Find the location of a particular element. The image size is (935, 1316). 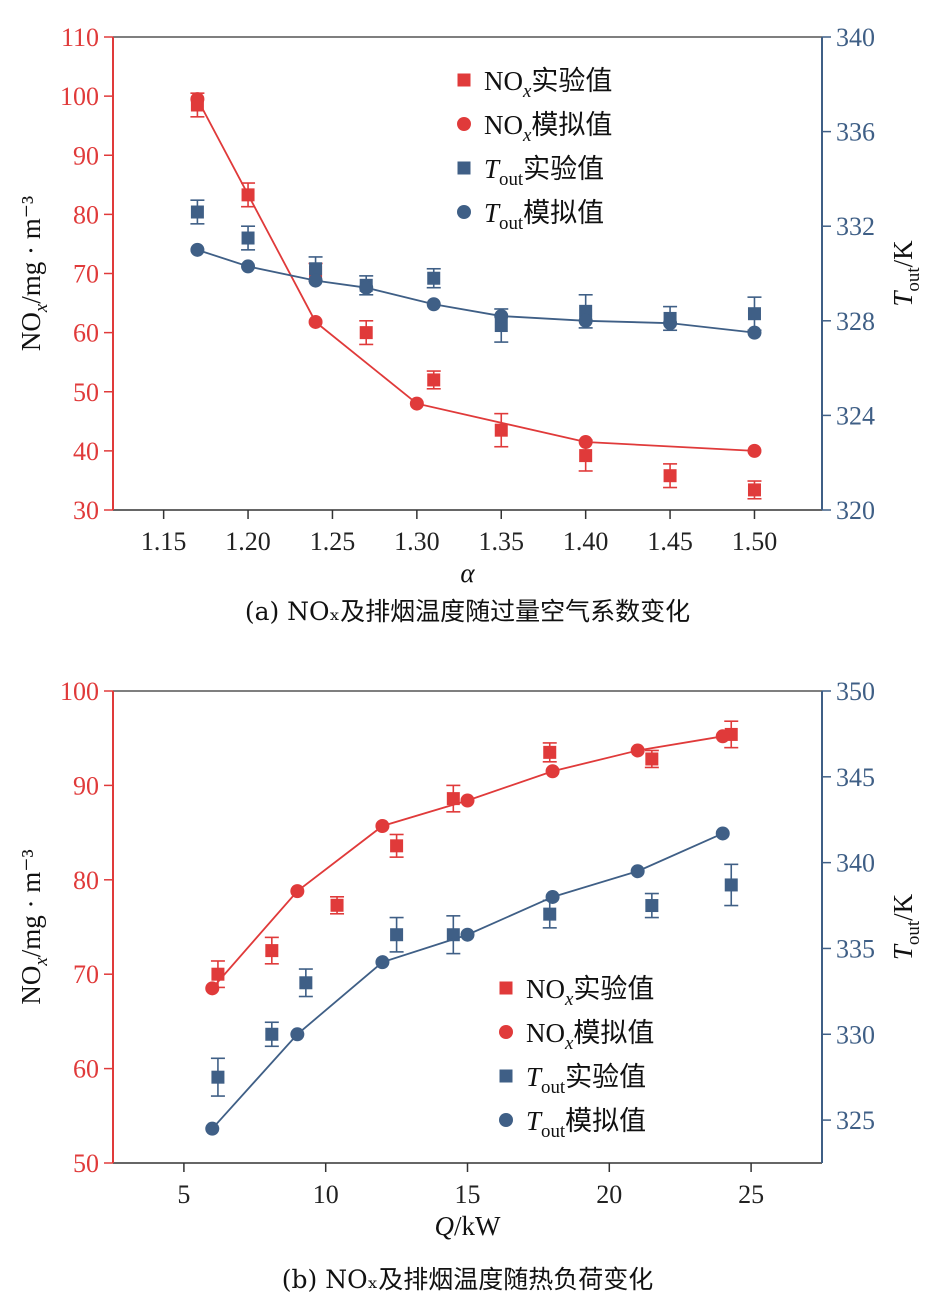

legend-marker-tout-exp is located at coordinates (464, 168).